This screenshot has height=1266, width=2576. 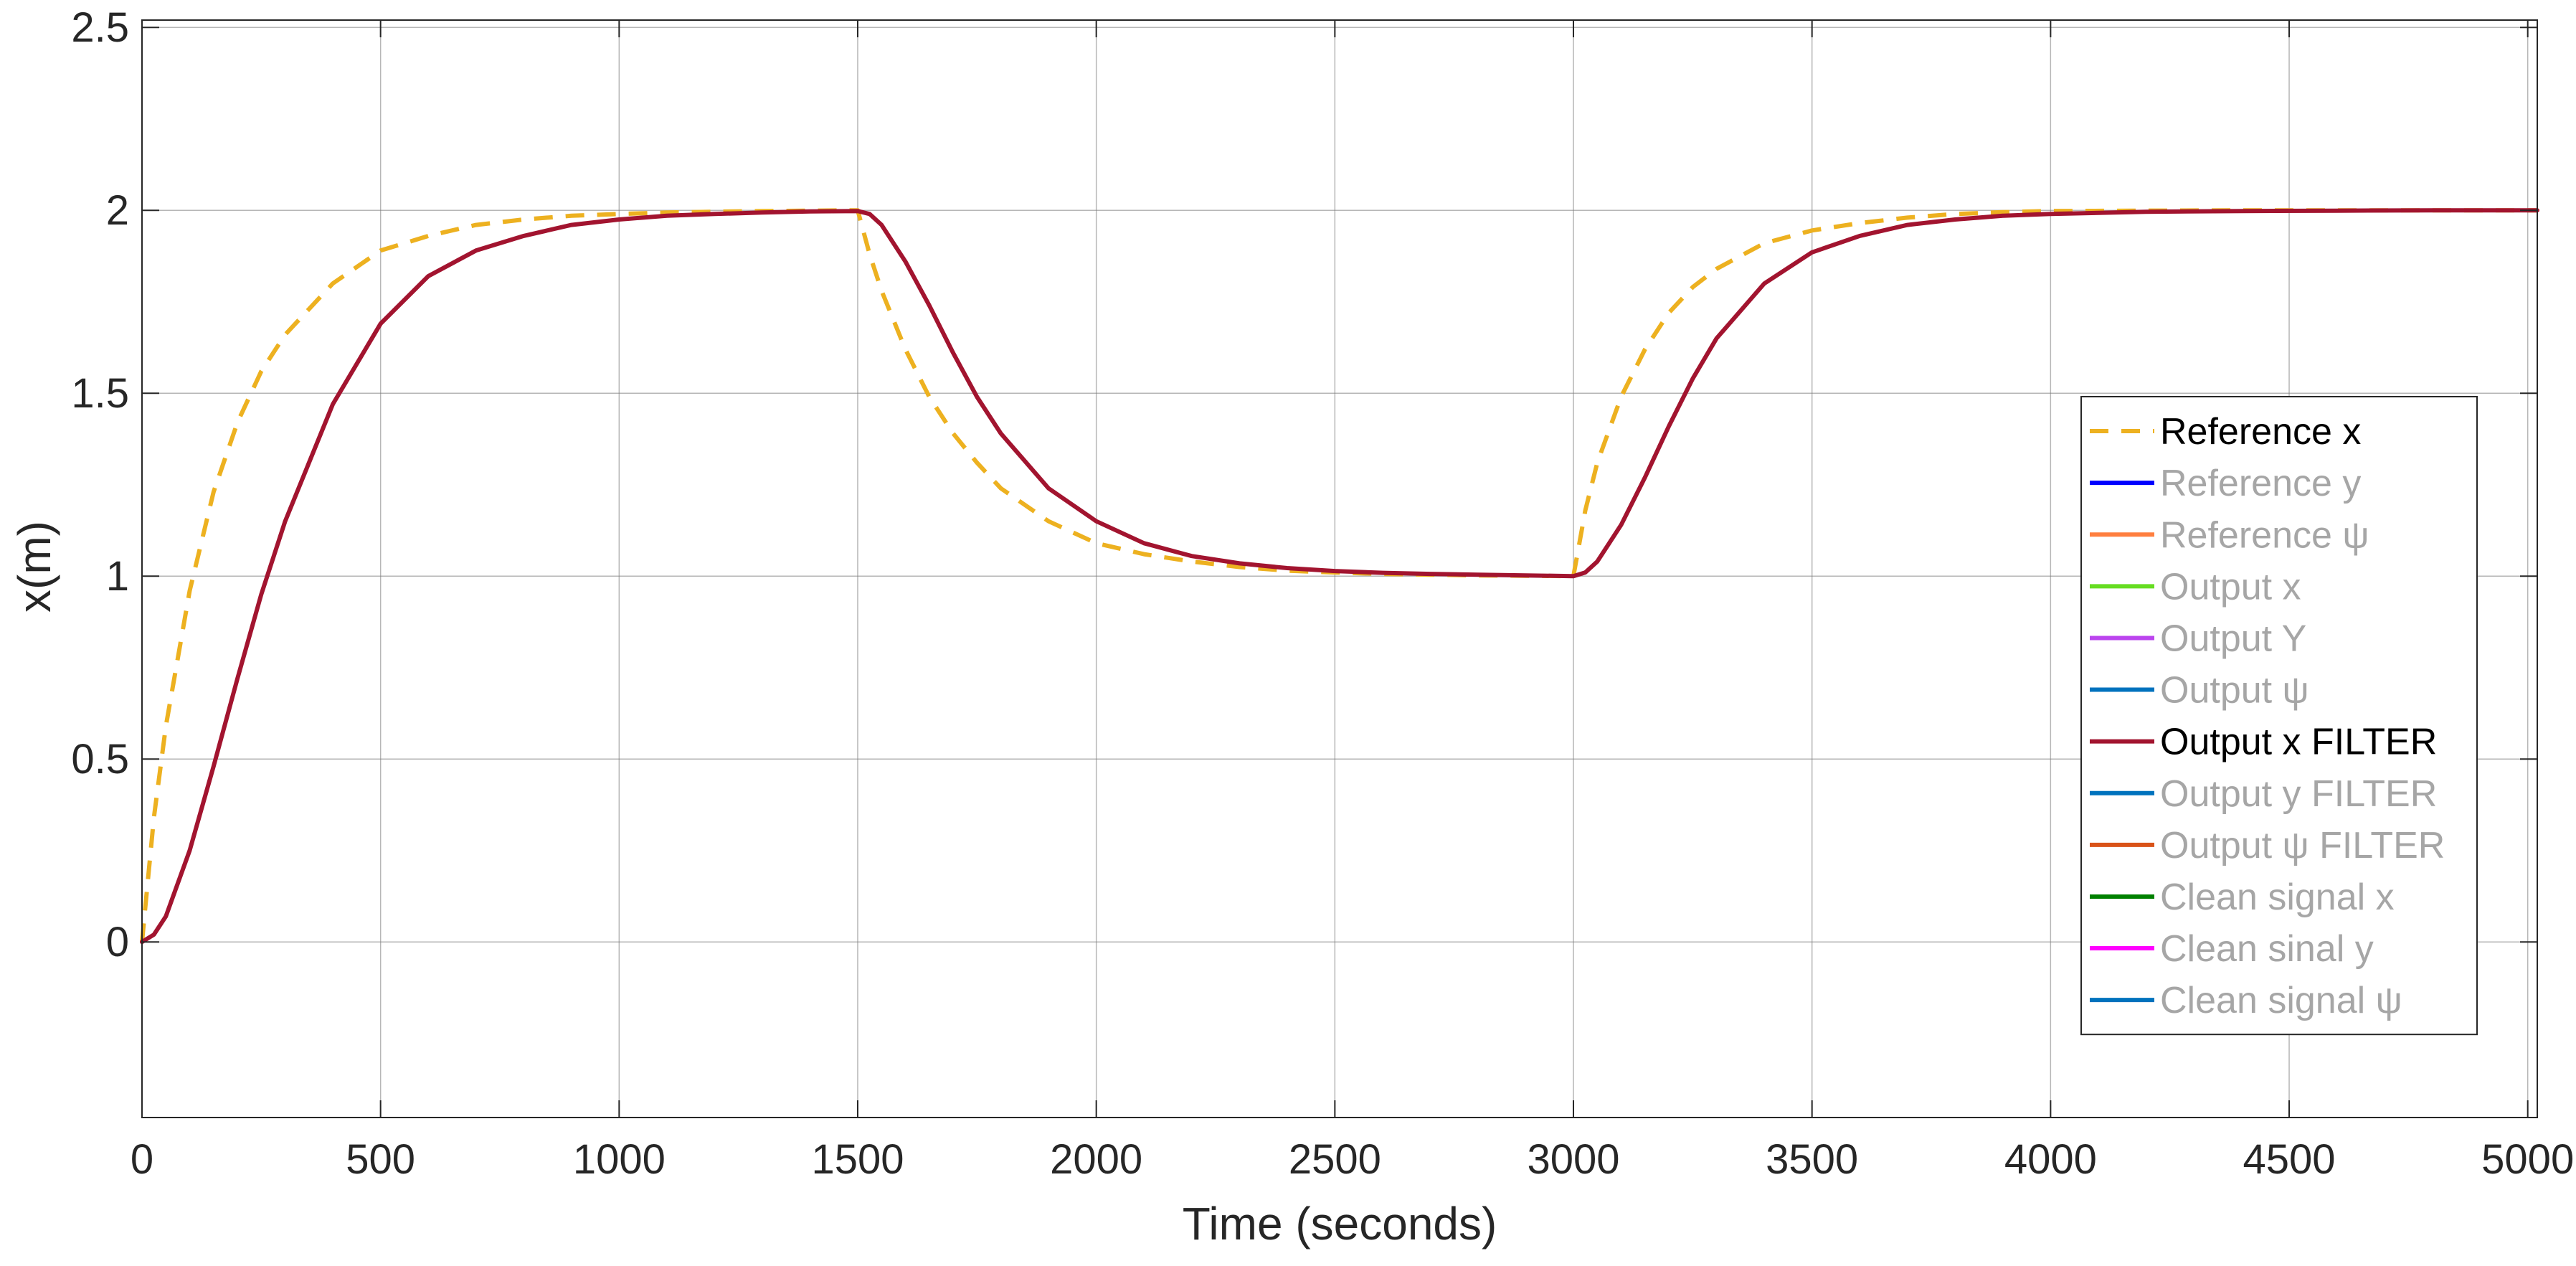 What do you see at coordinates (34, 567) in the screenshot?
I see `y-axis-label: x(m)` at bounding box center [34, 567].